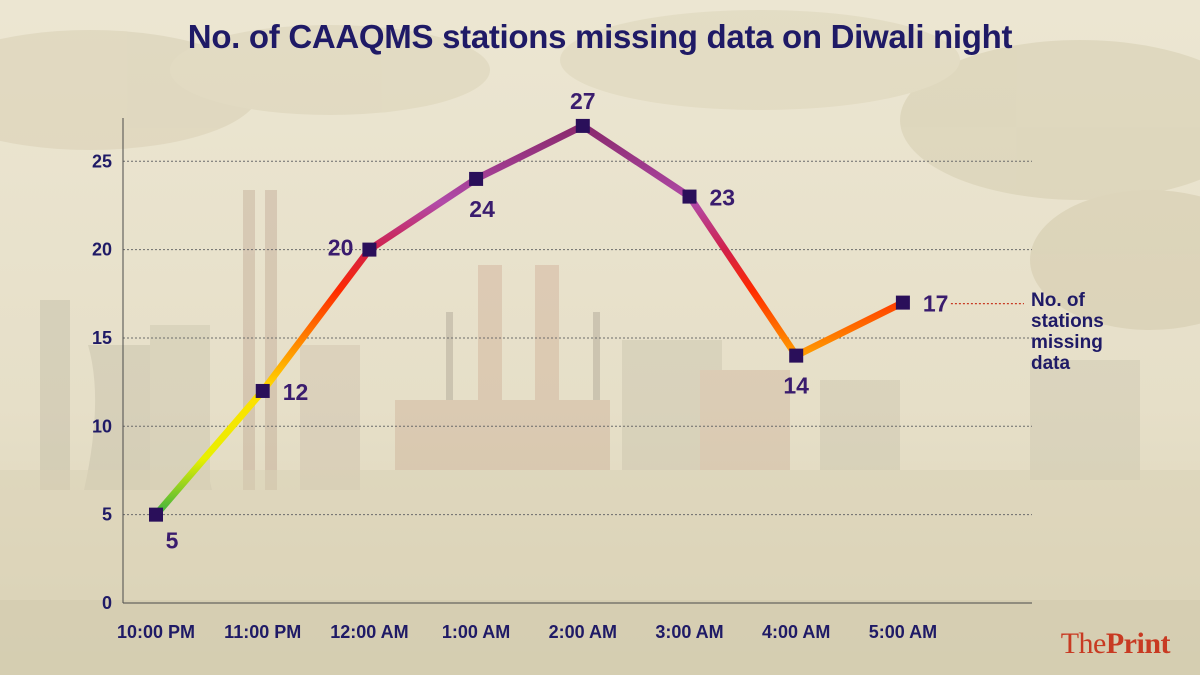 The image size is (1200, 675). What do you see at coordinates (689, 632) in the screenshot?
I see `x-tick-label: 3:00 AM` at bounding box center [689, 632].